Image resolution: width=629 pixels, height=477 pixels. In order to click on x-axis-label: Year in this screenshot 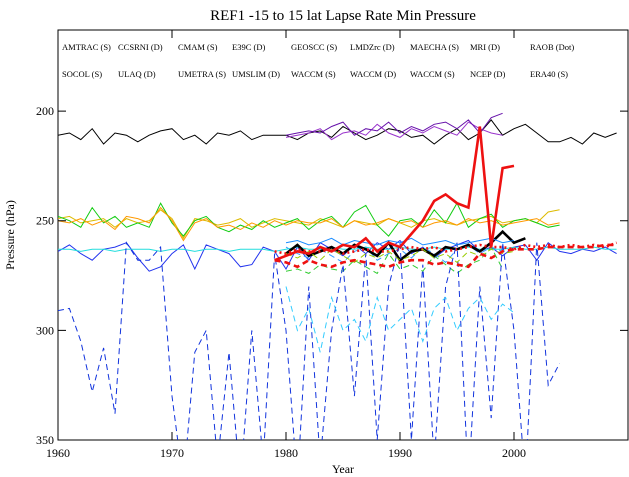, I will do `click(343, 469)`.